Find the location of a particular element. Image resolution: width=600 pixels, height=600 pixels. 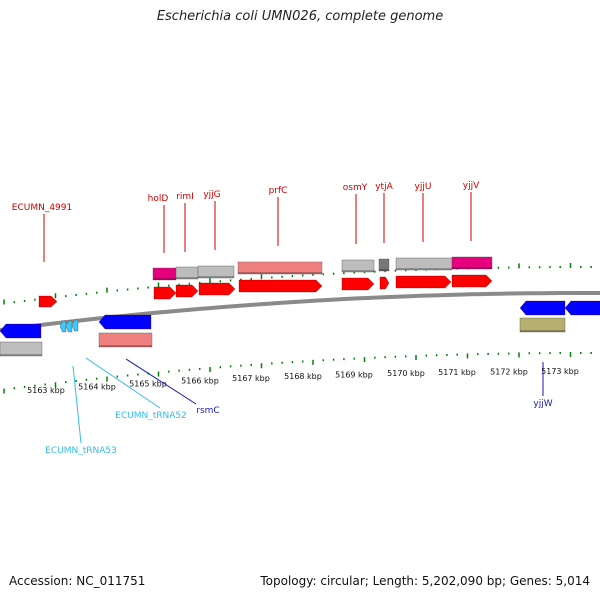

gene-bar-ytjA-shade is located at coordinates (384, 270).